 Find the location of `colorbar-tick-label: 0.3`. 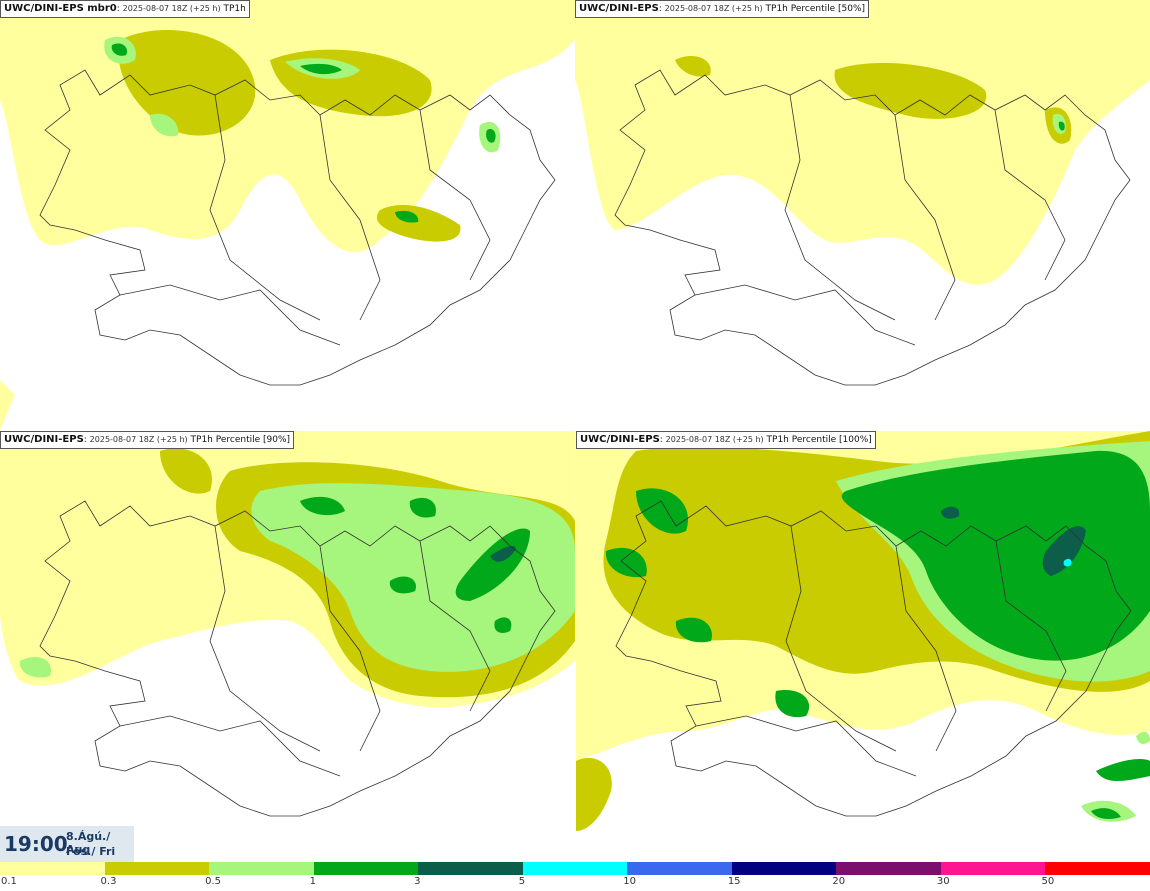

colorbar-tick-label: 0.3 is located at coordinates (108, 881).